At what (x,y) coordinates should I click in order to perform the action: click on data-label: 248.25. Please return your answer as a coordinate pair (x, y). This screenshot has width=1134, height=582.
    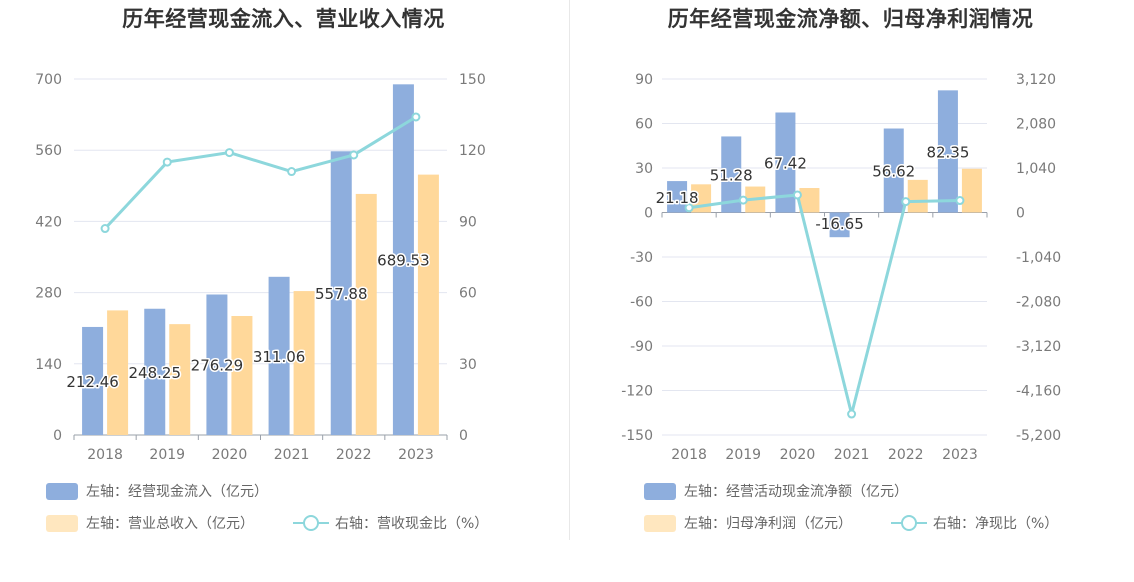
    Looking at the image, I should click on (155, 373).